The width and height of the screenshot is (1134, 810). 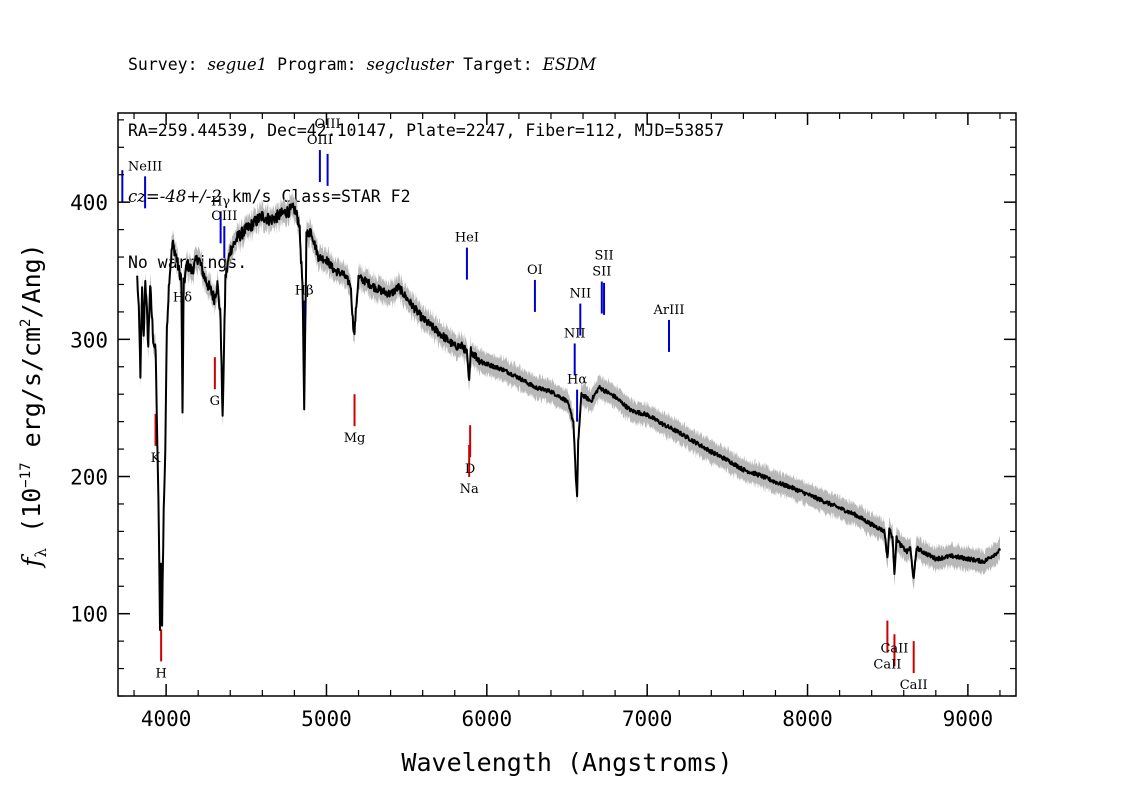 What do you see at coordinates (326, 719) in the screenshot?
I see `x-tick-label: 5000` at bounding box center [326, 719].